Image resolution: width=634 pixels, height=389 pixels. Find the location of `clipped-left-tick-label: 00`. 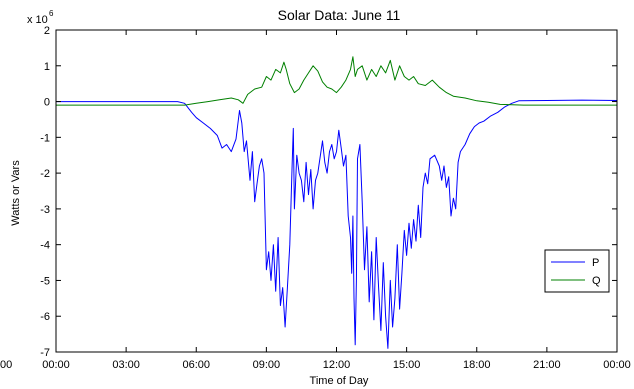

clipped-left-tick-label: 00 is located at coordinates (6, 365).